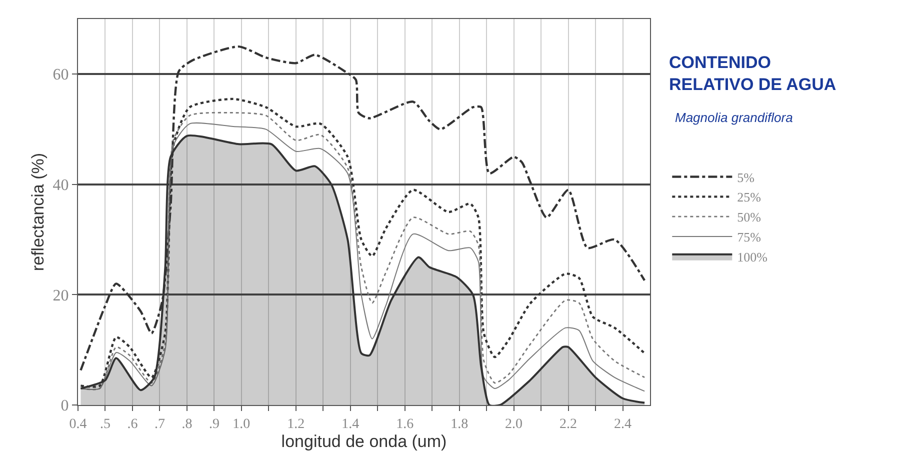 This screenshot has height=467, width=899. Describe the element at coordinates (752, 73) in the screenshot. I see `text: CONTENIDO RELATIVO DE AGUA` at that location.